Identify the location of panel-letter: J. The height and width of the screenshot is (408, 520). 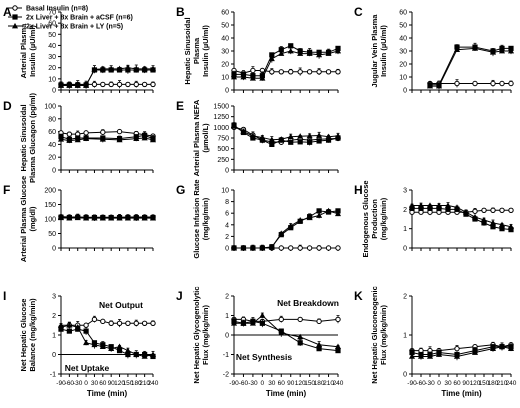
(179, 296).